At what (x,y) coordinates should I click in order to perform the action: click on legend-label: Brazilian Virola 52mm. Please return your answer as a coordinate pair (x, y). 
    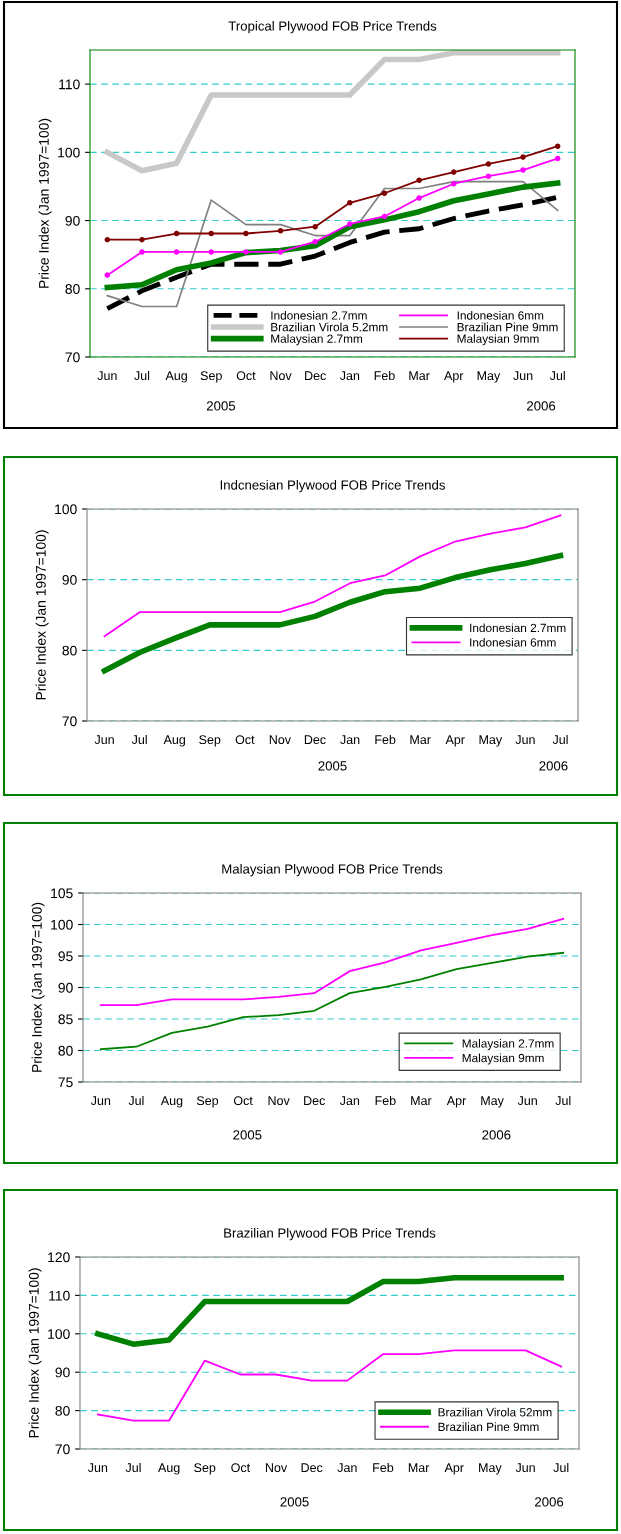
    Looking at the image, I should click on (495, 1412).